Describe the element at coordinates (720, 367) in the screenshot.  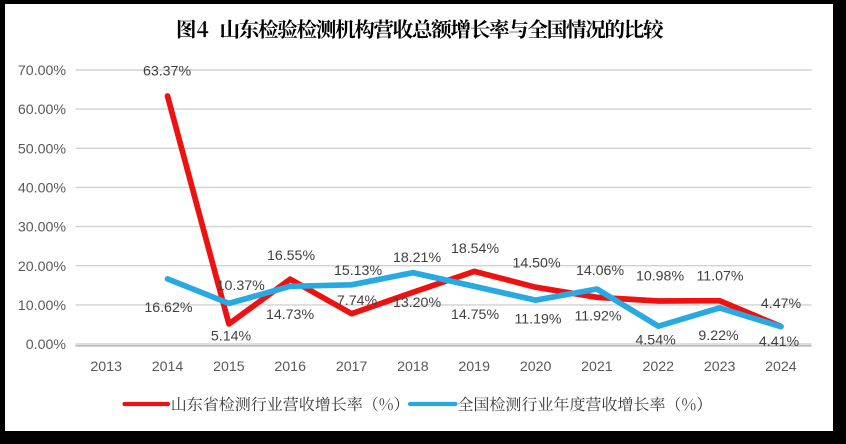
I see `svg-text: 2023` at that location.